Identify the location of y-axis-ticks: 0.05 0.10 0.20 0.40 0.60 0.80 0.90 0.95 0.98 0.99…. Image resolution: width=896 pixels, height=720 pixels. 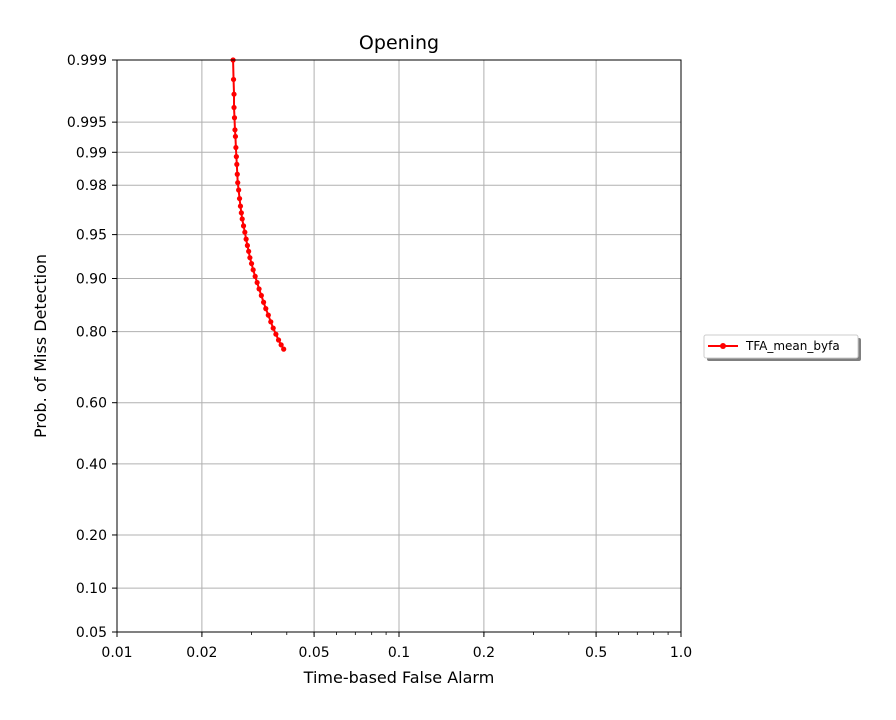
(92, 347).